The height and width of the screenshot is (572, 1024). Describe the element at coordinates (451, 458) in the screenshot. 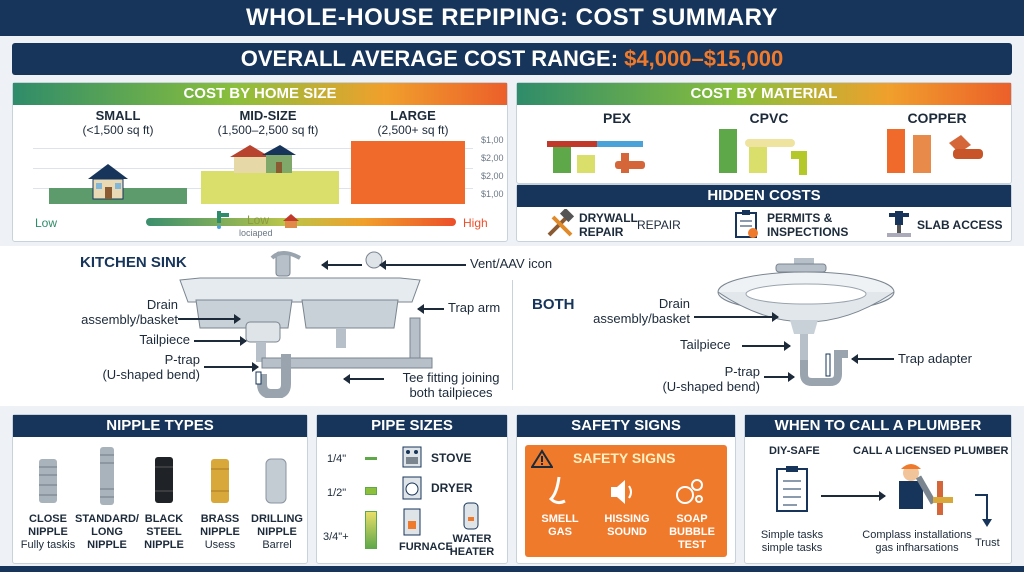

I see `app-stove: STOVE` at that location.